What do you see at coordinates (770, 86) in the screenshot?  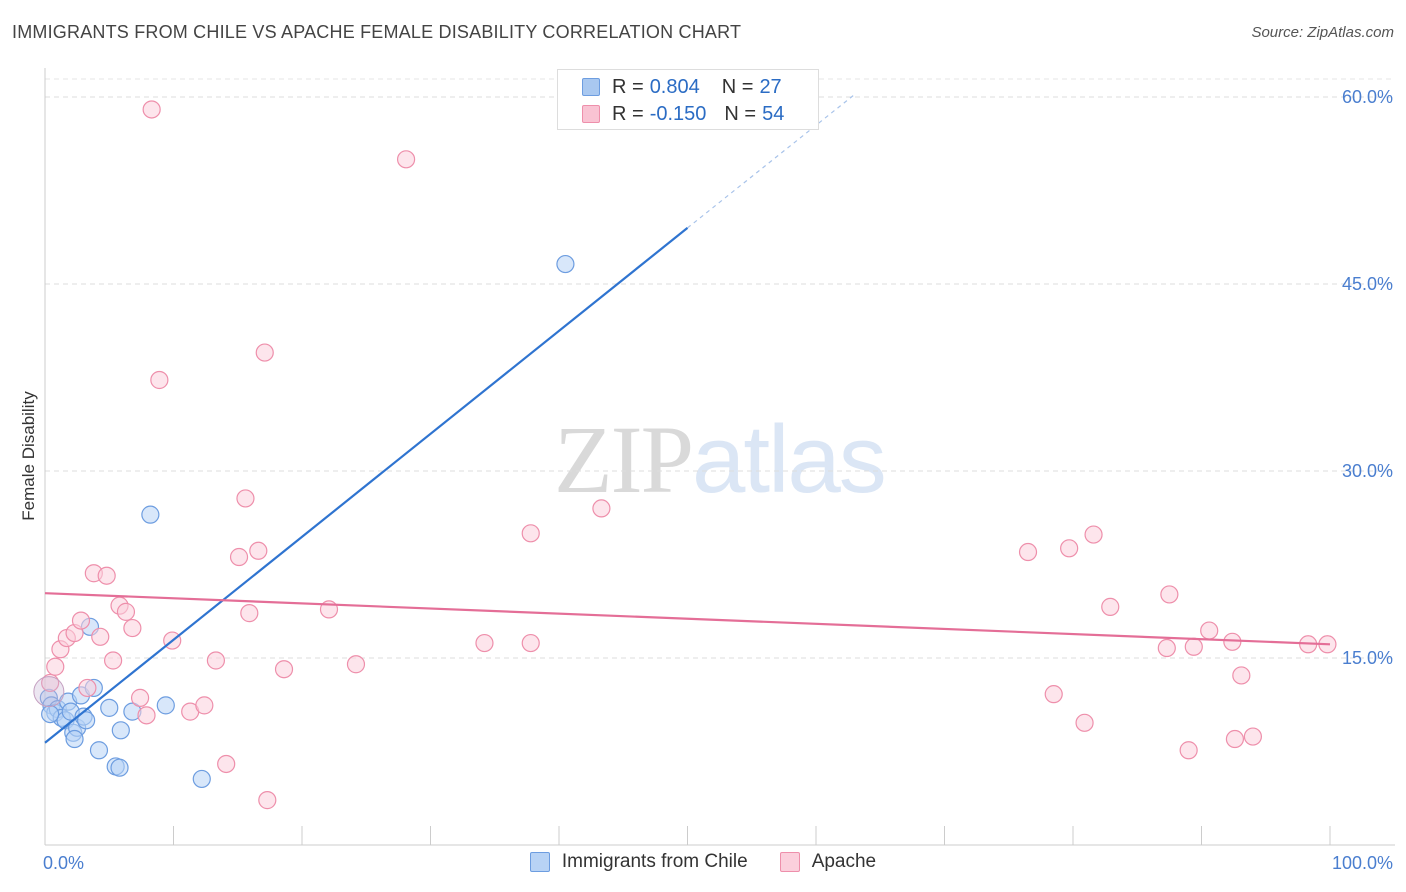 I see `legend-n-value: 27` at bounding box center [770, 86].